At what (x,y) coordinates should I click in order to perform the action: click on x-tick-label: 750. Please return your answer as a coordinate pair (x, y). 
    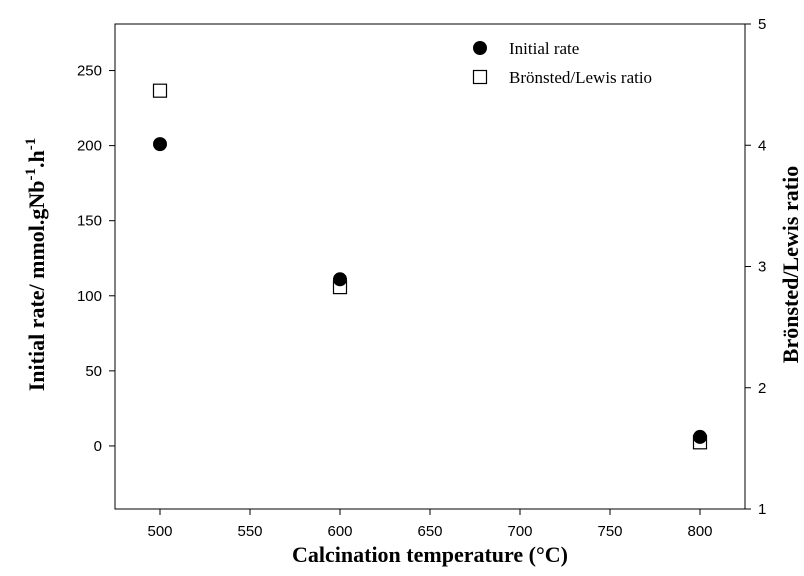
    Looking at the image, I should click on (609, 531).